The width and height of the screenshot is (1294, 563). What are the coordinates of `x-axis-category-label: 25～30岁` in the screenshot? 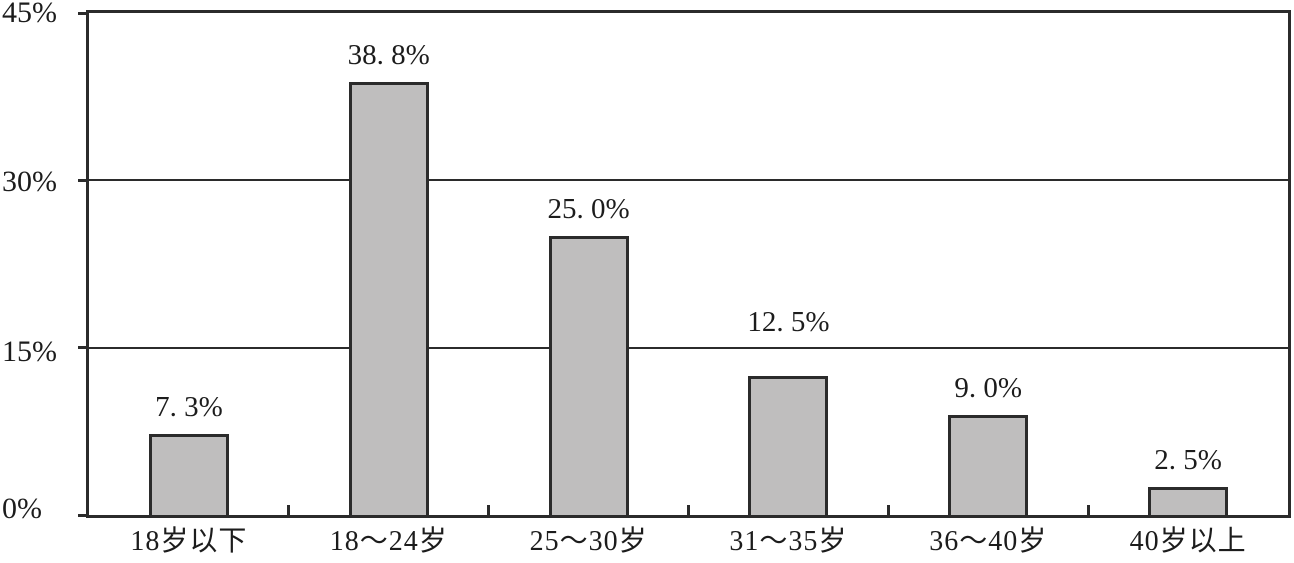 It's located at (588, 541).